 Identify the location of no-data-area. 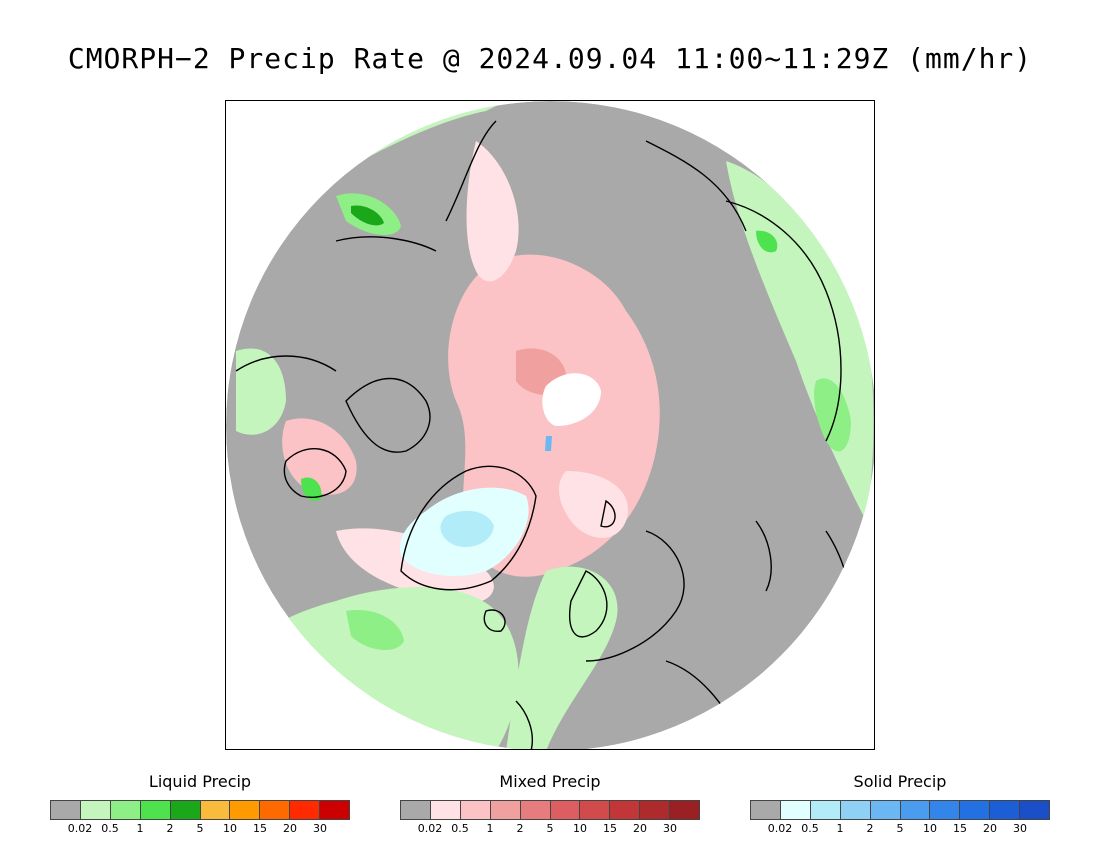
(571, 399).